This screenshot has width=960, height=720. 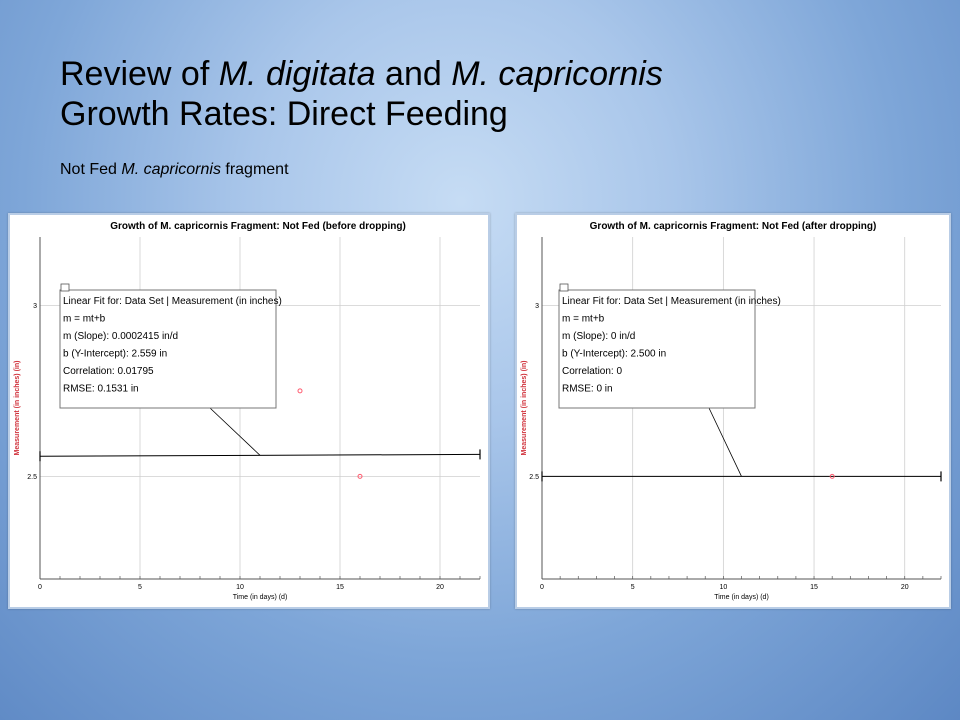 I want to click on annotation-line: Correlation: 0, so click(x=592, y=371).